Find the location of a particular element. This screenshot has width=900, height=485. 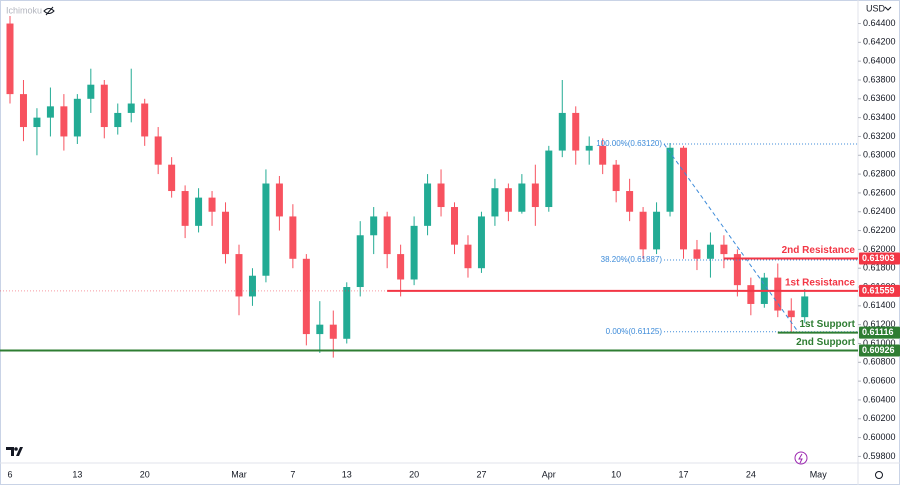

y-tick-label: 0.62600 is located at coordinates (879, 192).